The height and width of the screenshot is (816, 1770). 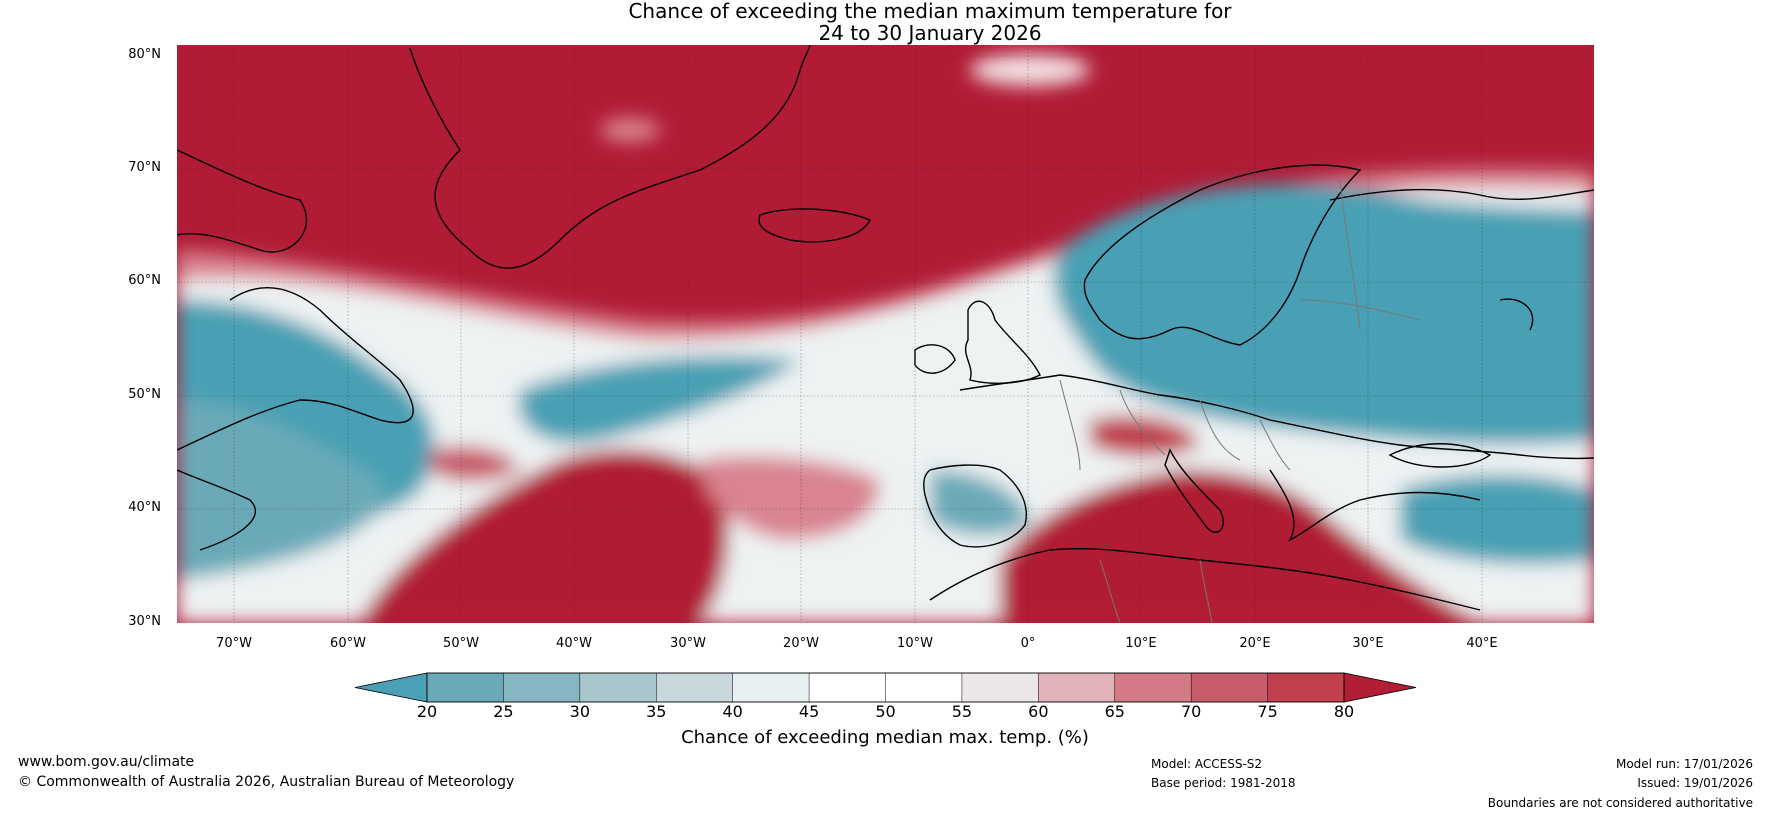 I want to click on footer-issued: Issued: 19/01/2026, so click(x=1695, y=783).